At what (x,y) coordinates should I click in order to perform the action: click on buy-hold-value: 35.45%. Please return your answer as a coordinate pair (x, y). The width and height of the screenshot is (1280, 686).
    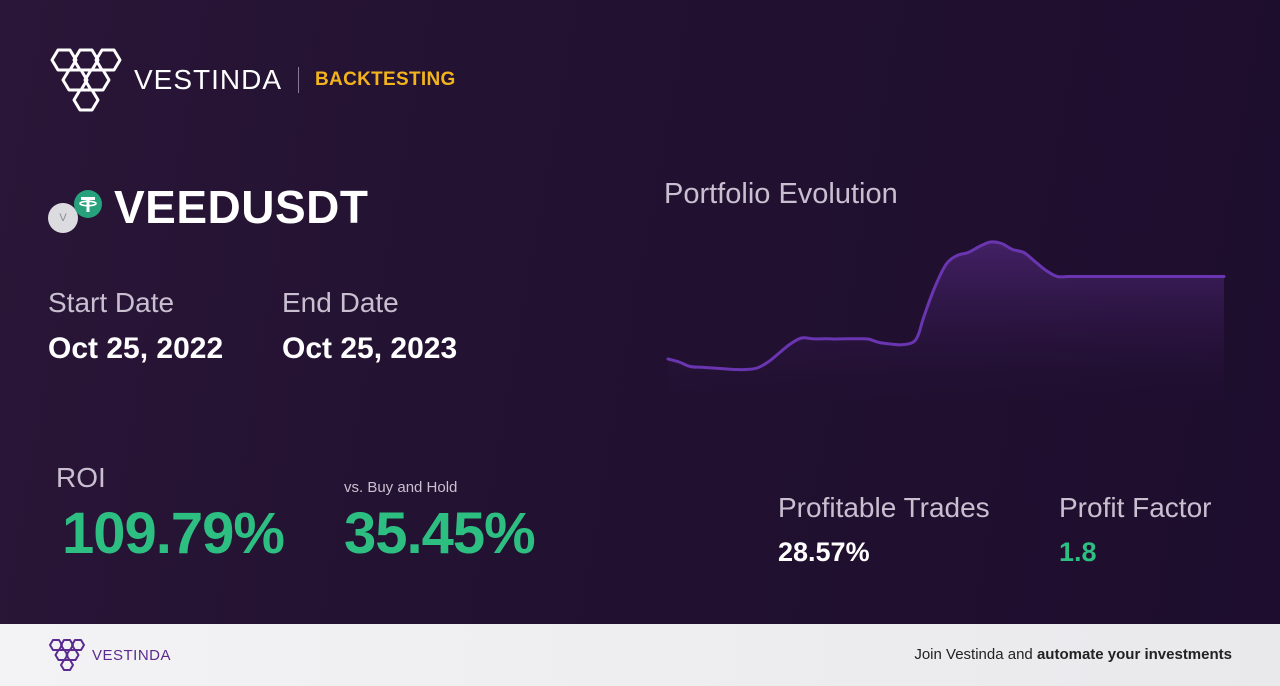
    Looking at the image, I should click on (440, 533).